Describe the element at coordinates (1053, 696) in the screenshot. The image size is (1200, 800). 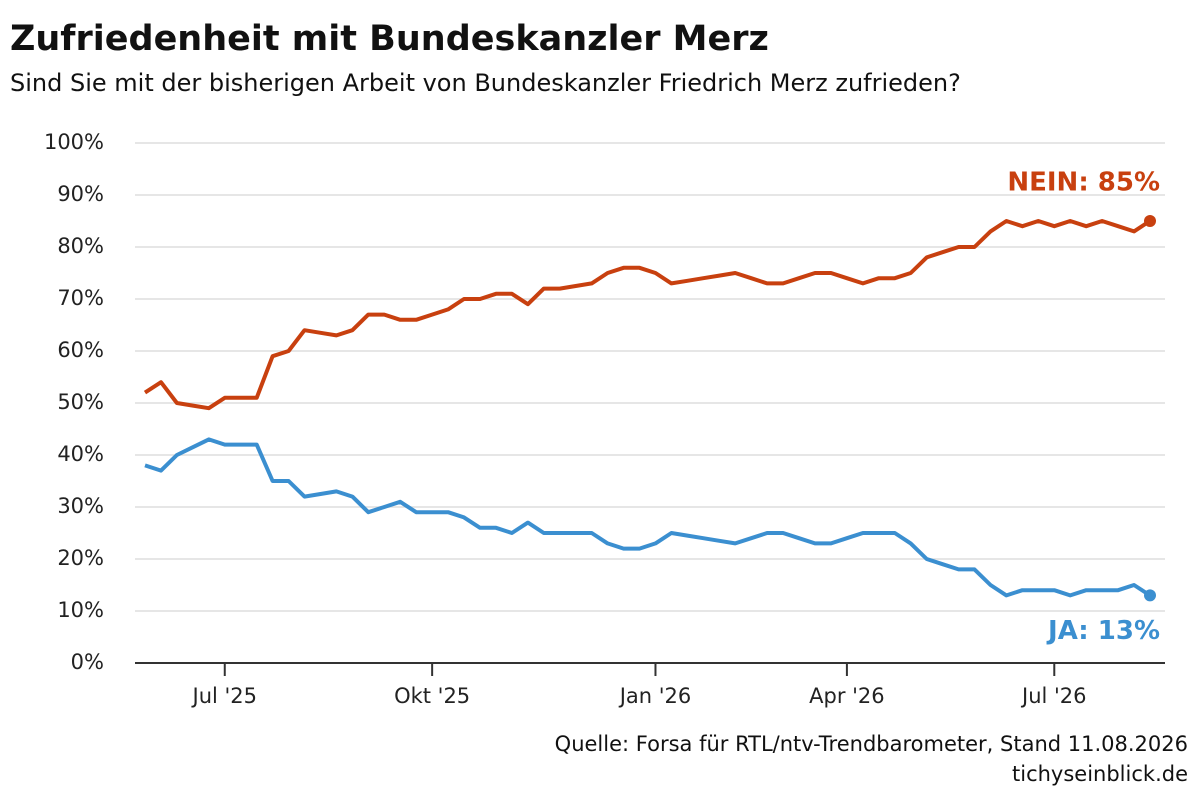
I see `x-tick-label: Jul '26` at that location.